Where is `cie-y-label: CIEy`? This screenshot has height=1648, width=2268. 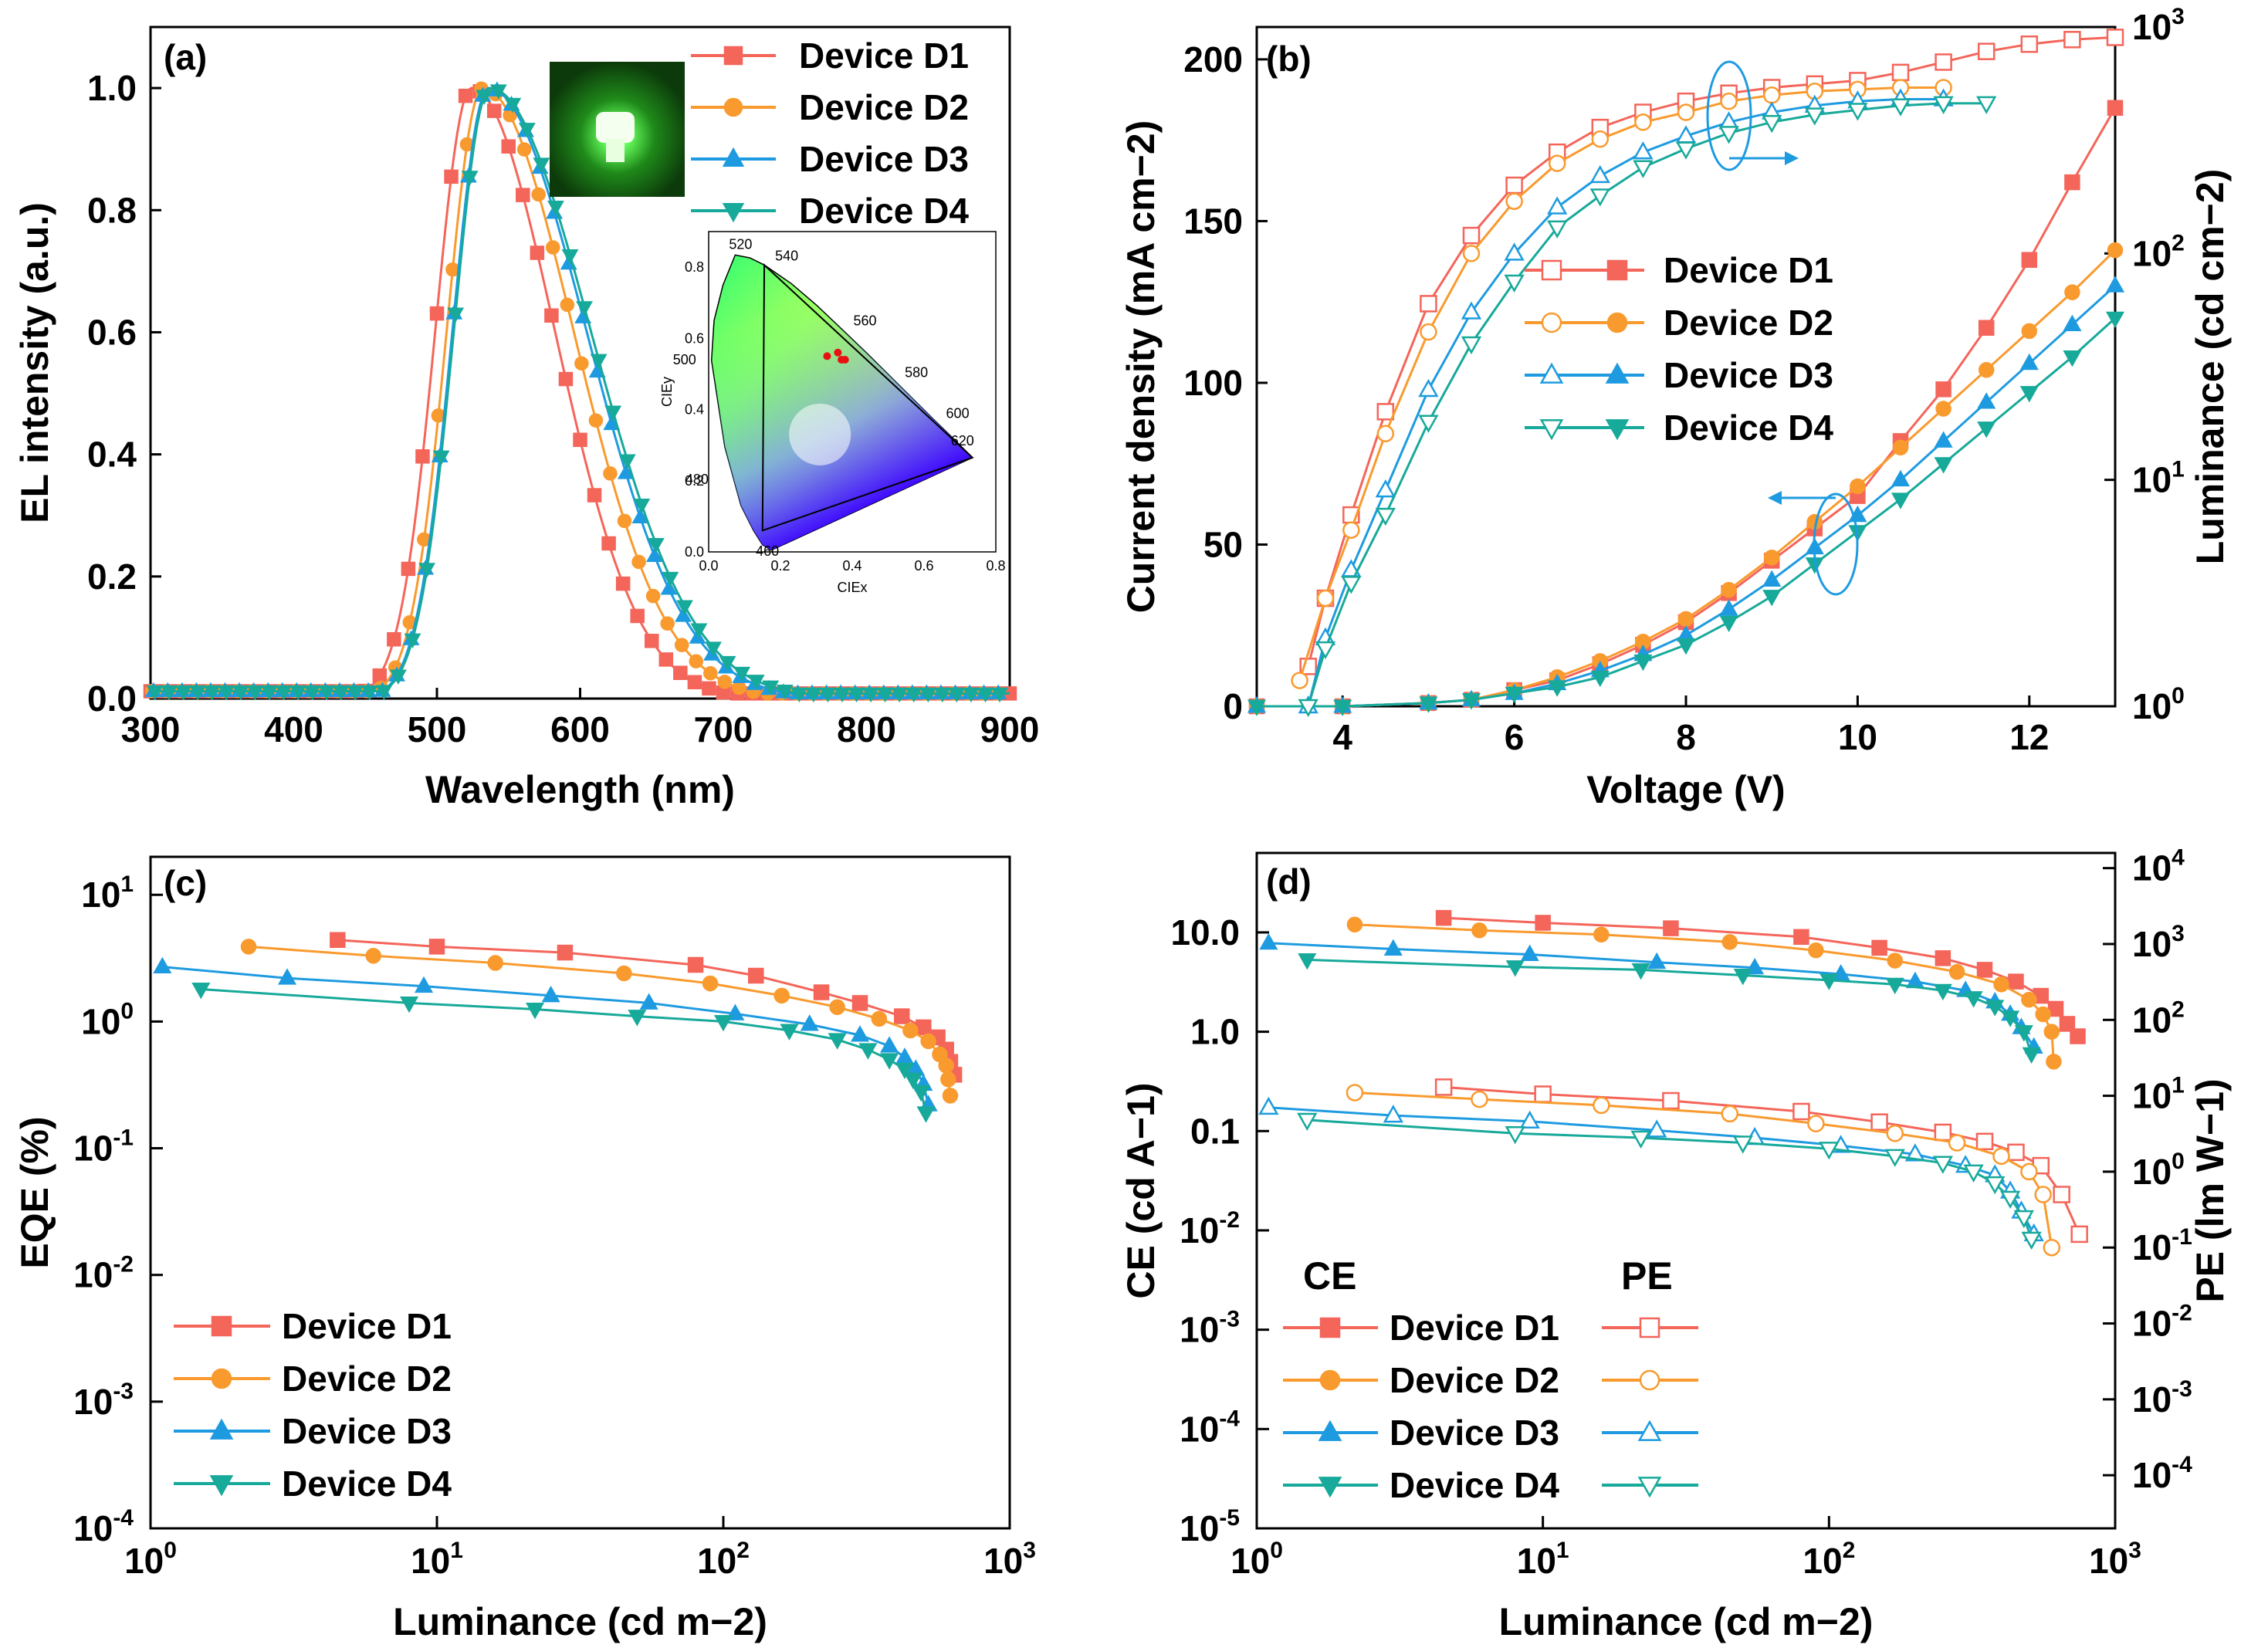
cie-y-label: CIEy is located at coordinates (667, 392).